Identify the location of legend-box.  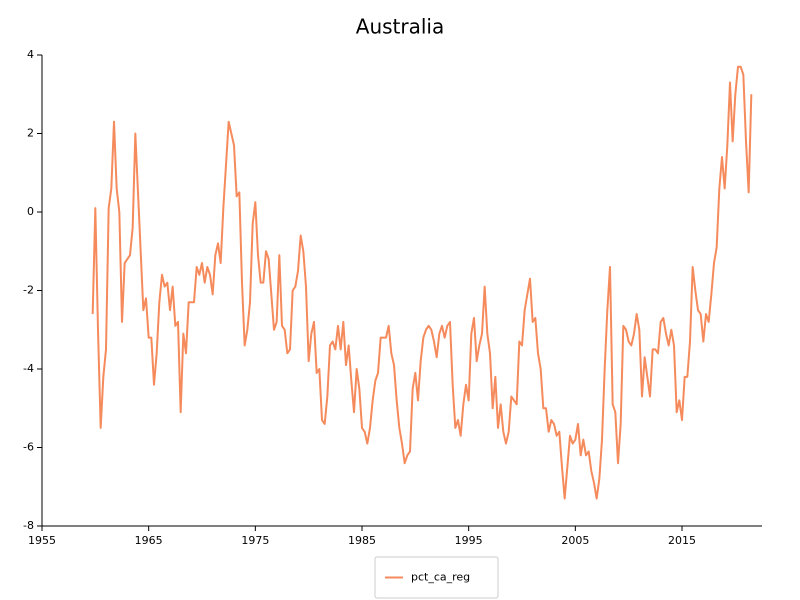
(436, 577).